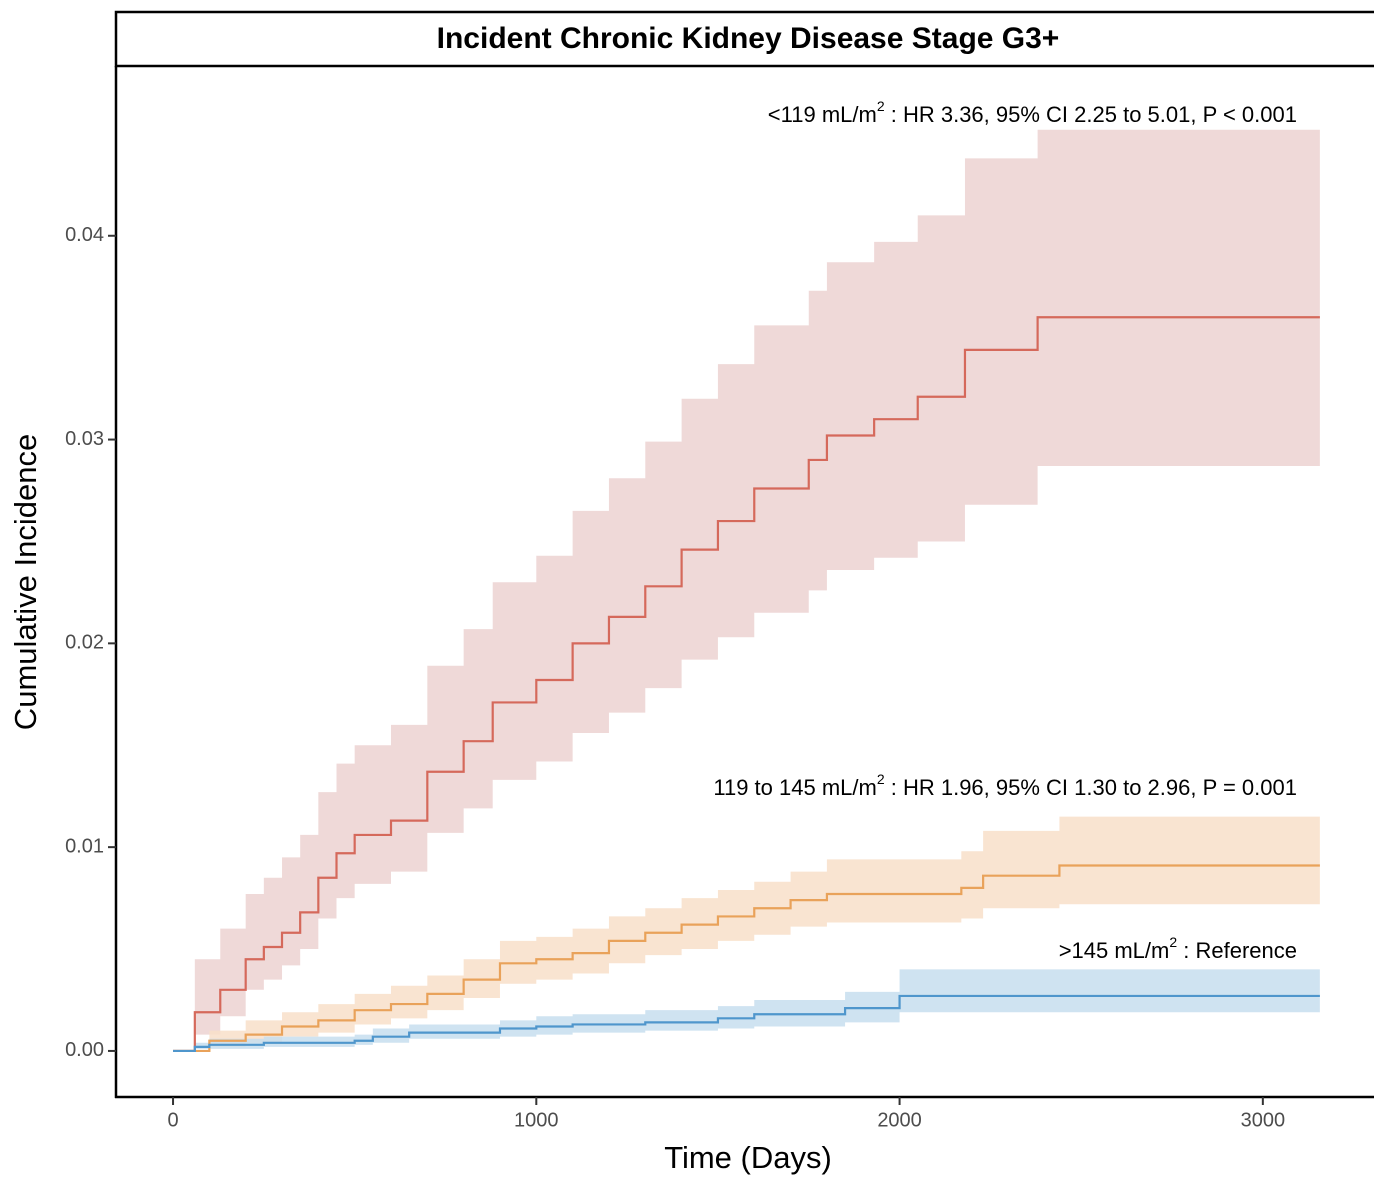 The image size is (1374, 1178). What do you see at coordinates (84, 643) in the screenshot?
I see `y-tick-label: 0.02` at bounding box center [84, 643].